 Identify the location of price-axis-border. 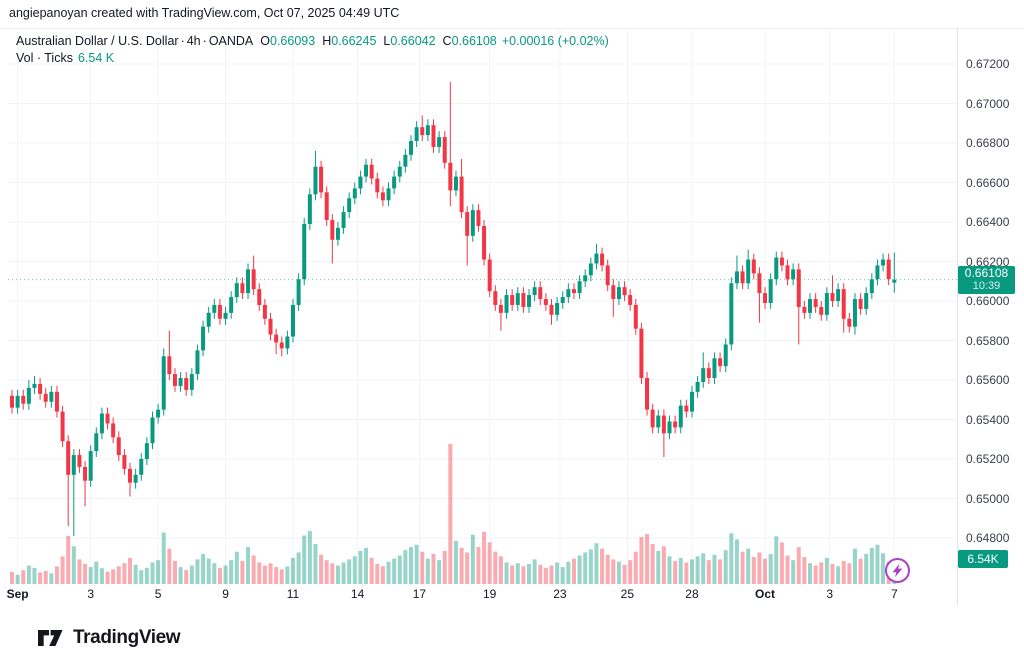
(957, 317).